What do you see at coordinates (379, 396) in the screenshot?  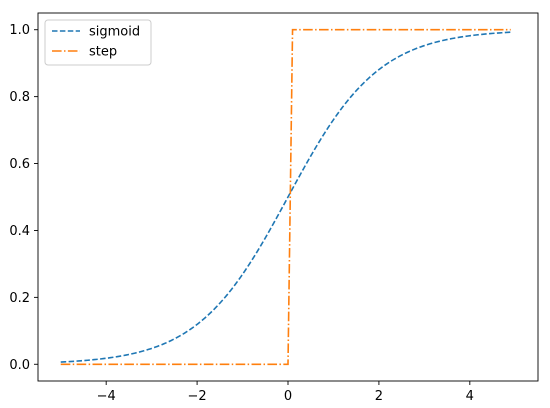 I see `x-tick-label: 2` at bounding box center [379, 396].